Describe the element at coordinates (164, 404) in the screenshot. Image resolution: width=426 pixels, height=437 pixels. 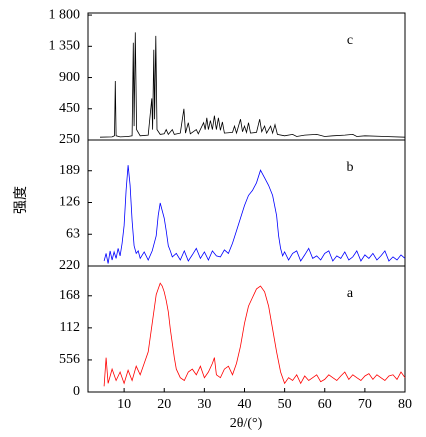
I see `x-tick-label: 20` at that location.